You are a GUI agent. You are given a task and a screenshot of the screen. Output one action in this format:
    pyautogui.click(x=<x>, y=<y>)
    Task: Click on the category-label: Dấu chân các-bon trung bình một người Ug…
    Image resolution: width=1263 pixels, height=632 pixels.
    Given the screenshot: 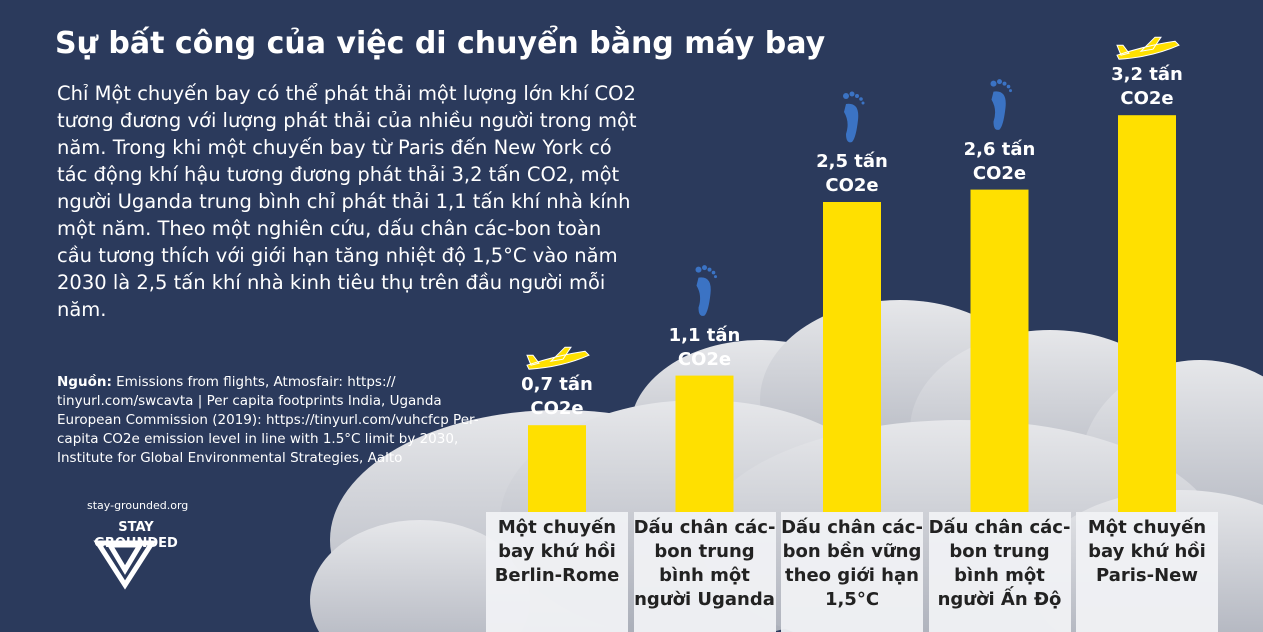 What is the action you would take?
    pyautogui.click(x=704, y=572)
    